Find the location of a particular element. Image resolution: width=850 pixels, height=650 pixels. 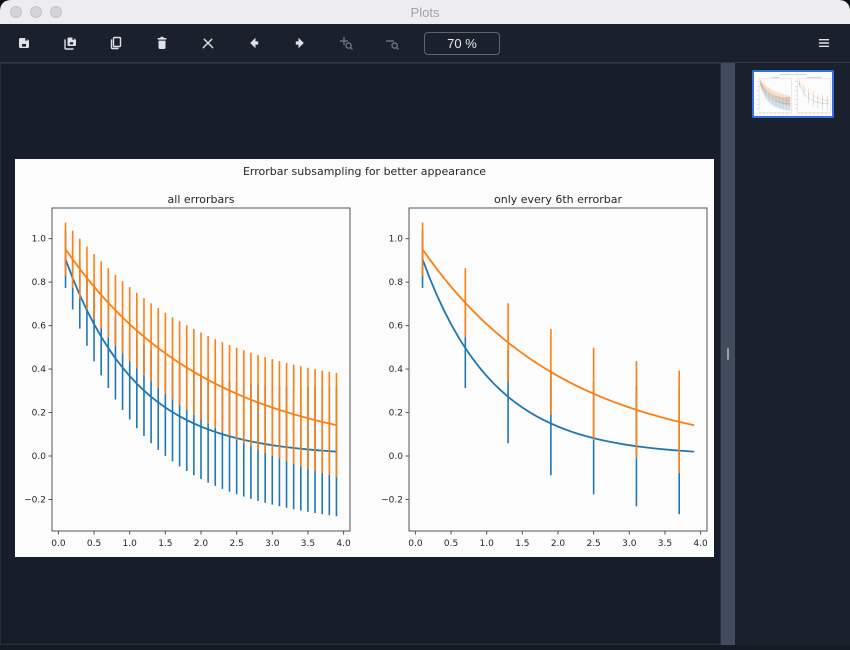

zoom-in-button is located at coordinates (346, 43).